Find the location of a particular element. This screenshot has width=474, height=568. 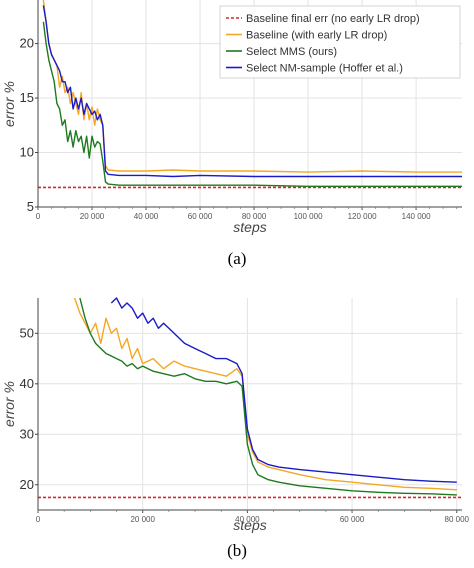

chart-a-xlabel: steps is located at coordinates (249, 227).